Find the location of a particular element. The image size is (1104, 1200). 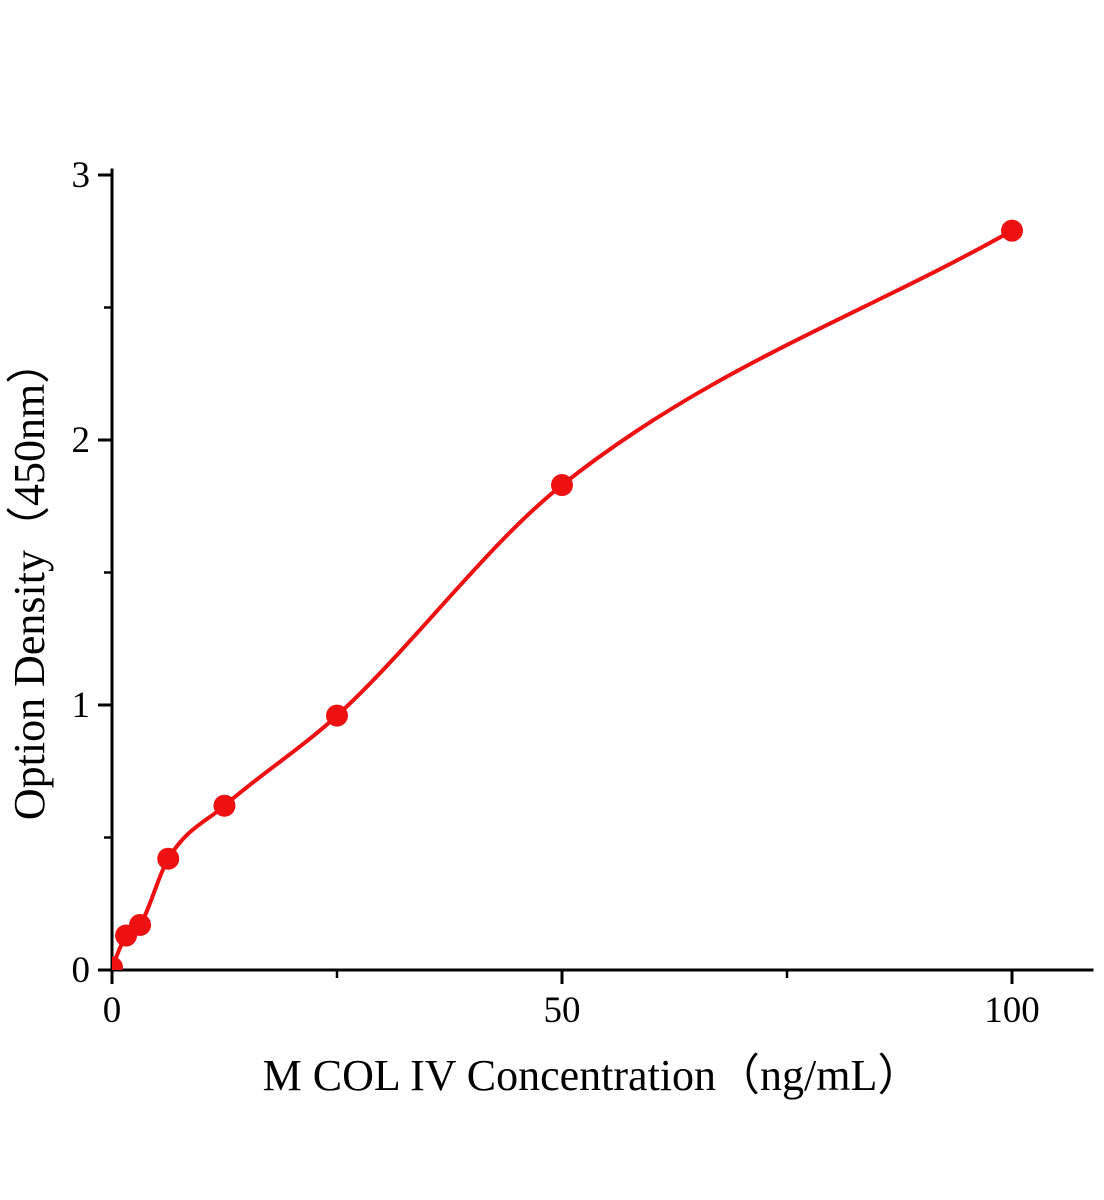

y-tick-label: 0 is located at coordinates (81, 970).